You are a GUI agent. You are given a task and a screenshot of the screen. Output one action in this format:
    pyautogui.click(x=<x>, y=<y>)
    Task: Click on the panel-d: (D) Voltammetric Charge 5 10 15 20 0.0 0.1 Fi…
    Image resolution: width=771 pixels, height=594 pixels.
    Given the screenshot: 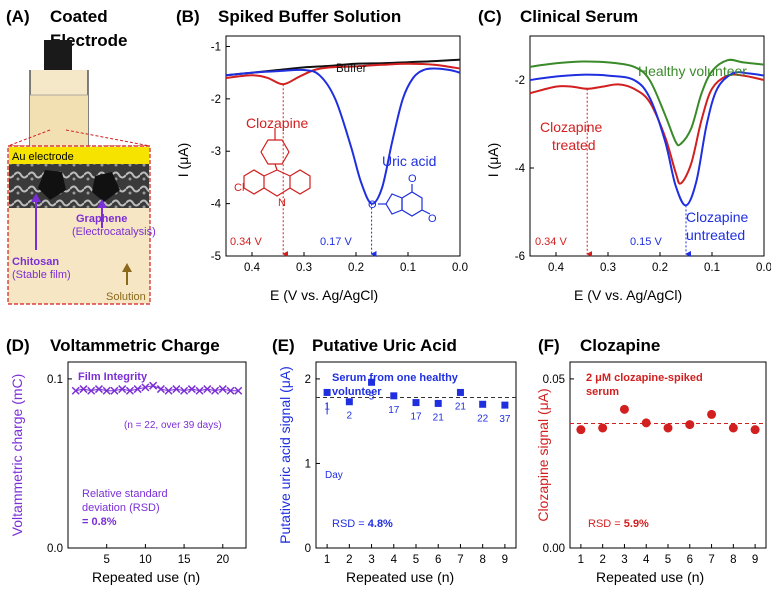 What is the action you would take?
    pyautogui.click(x=126, y=460)
    